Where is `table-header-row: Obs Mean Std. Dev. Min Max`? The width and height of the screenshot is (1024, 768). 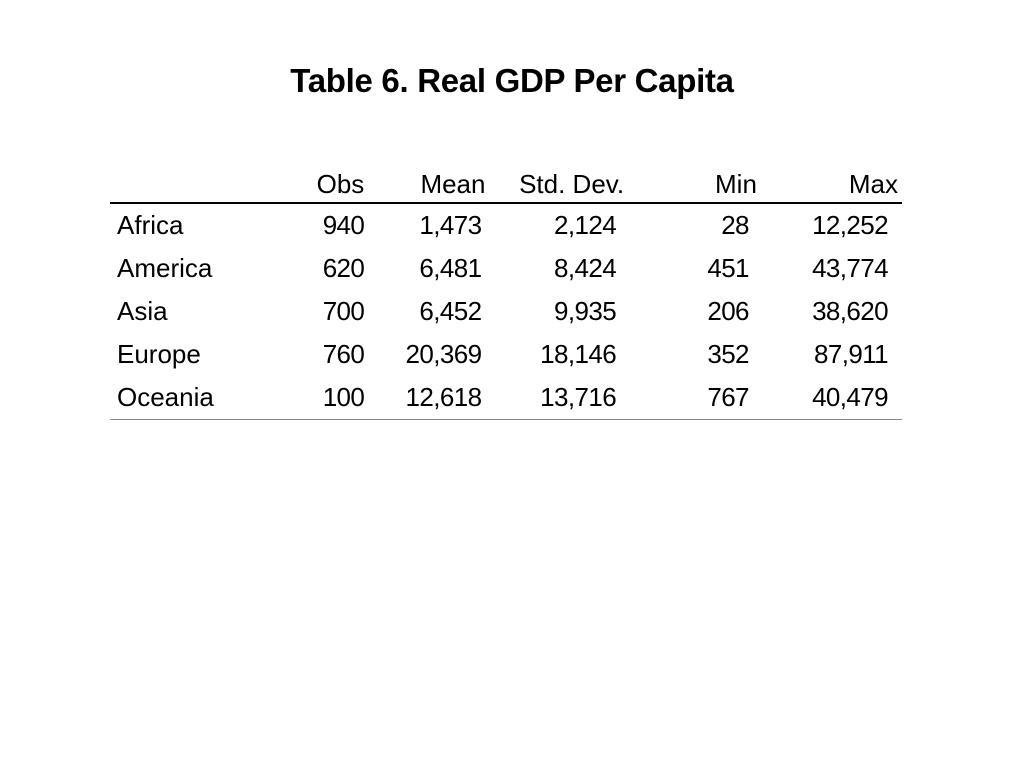 table-header-row: Obs Mean Std. Dev. Min Max is located at coordinates (506, 184).